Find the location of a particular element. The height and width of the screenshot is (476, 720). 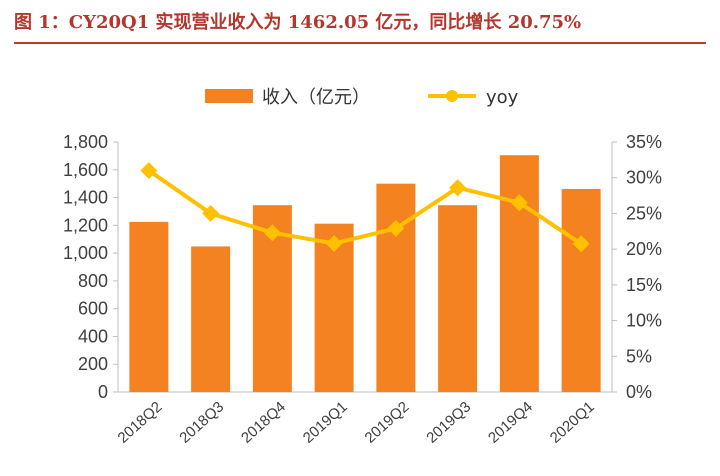

yoy-series is located at coordinates (365, 207).